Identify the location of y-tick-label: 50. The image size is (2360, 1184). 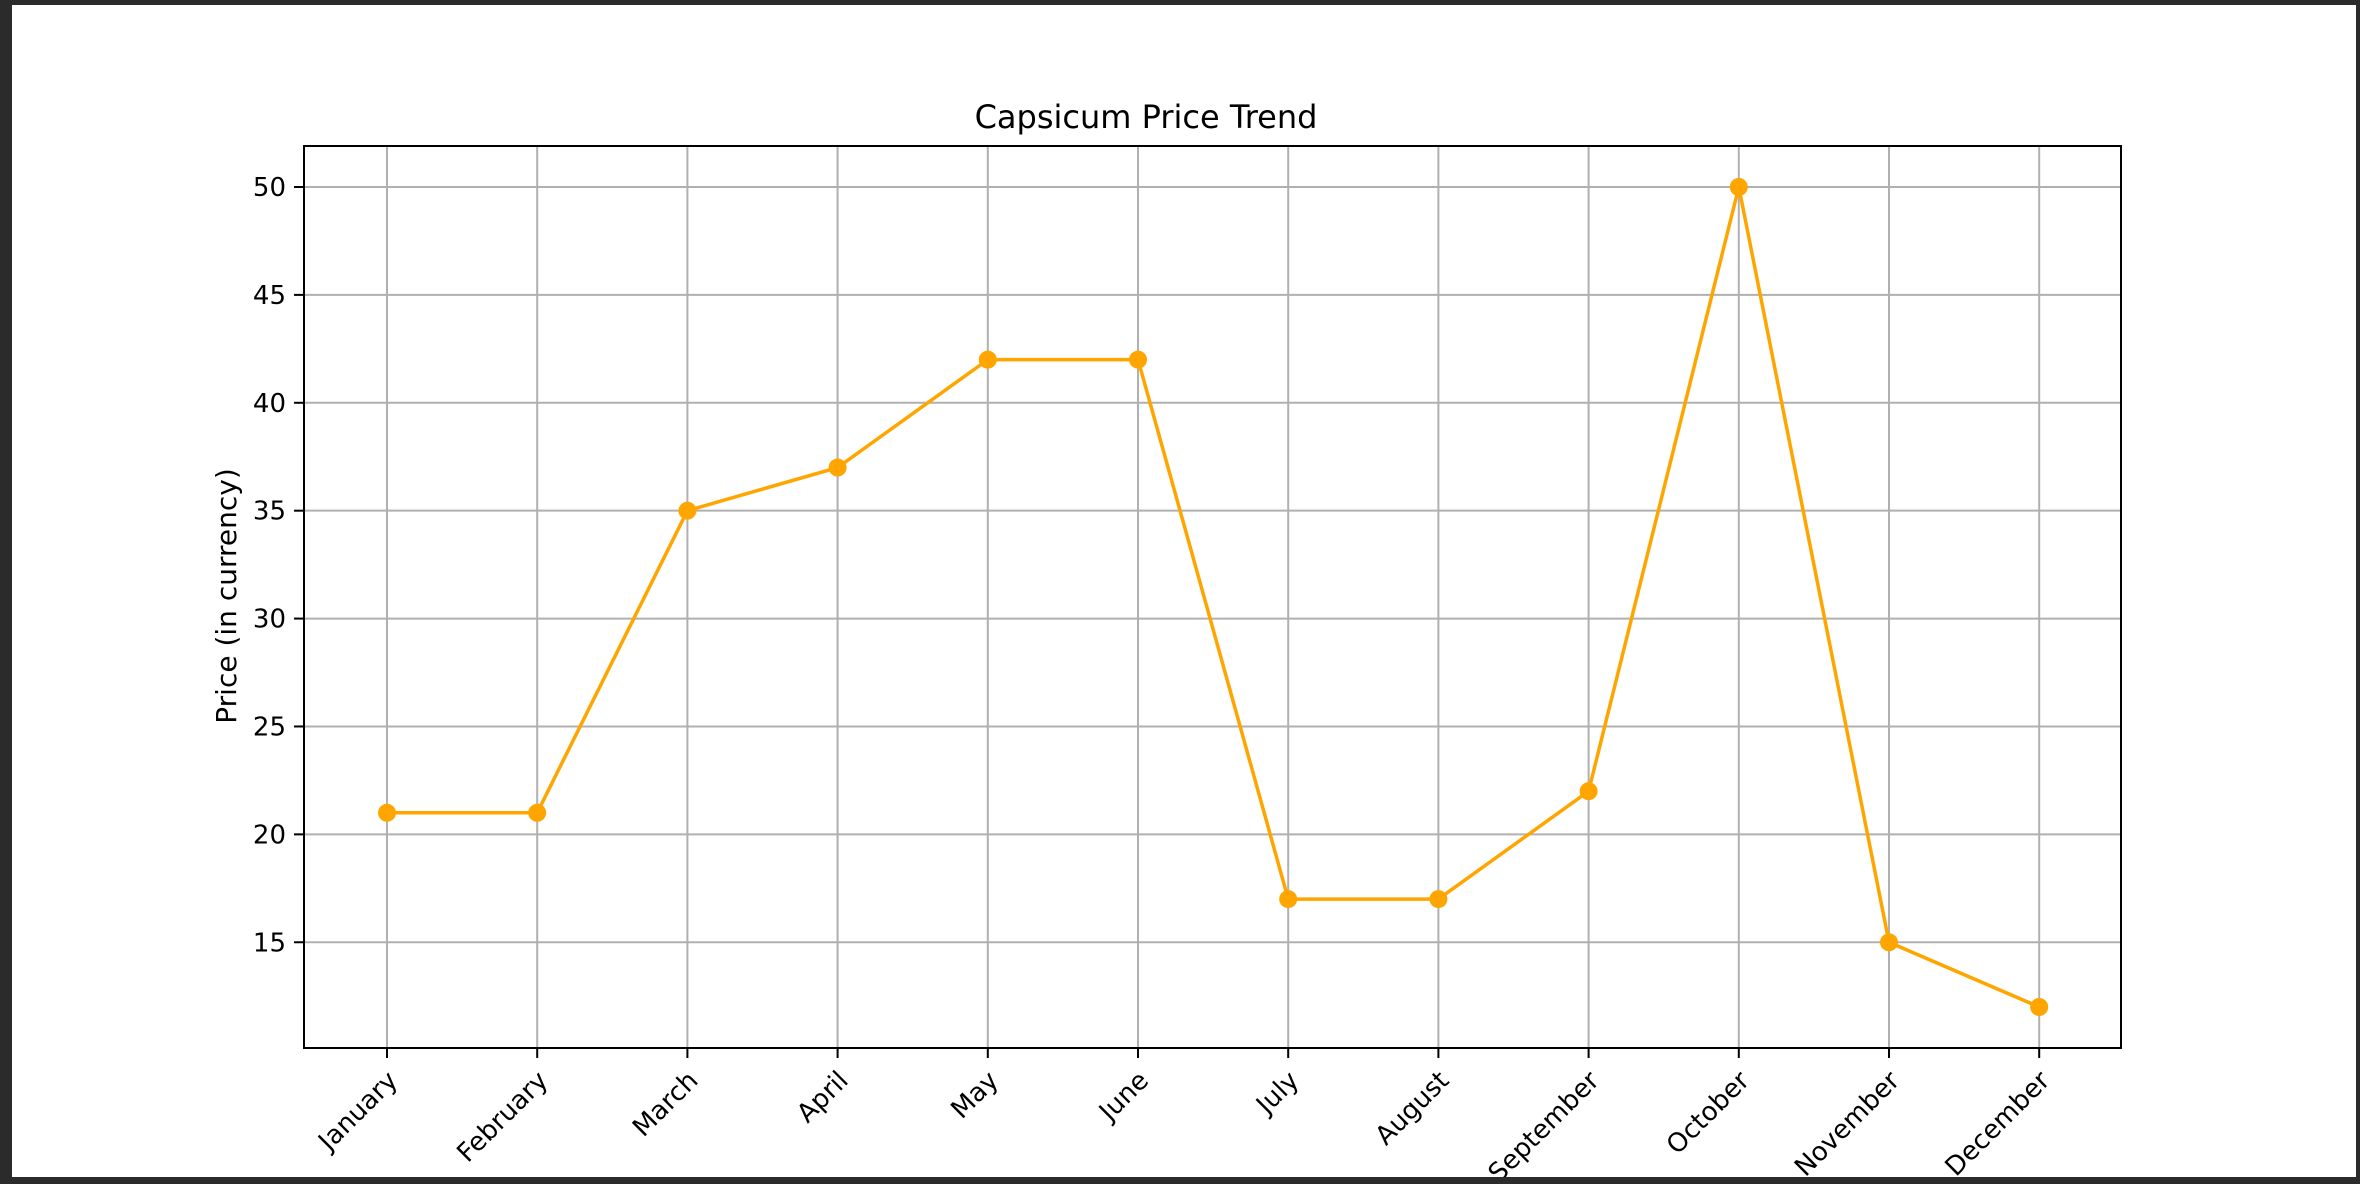
(269, 188).